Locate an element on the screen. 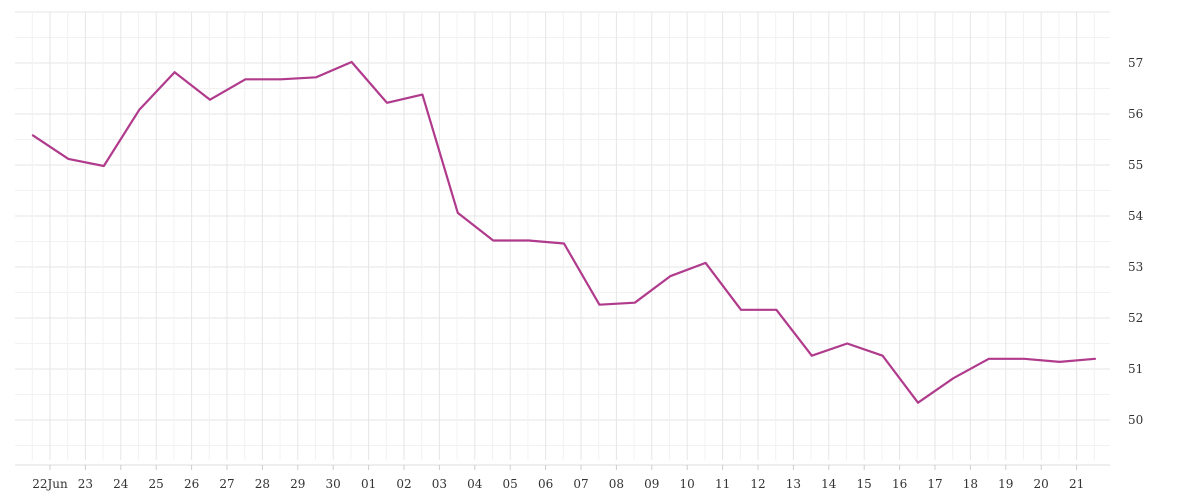  x-tick-label: 20 is located at coordinates (1041, 484).